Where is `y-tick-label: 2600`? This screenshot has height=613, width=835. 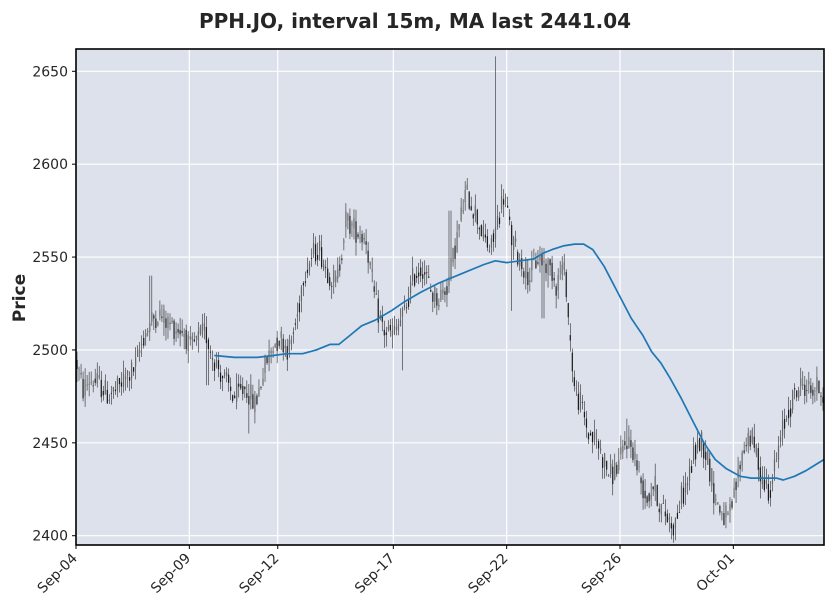 y-tick-label: 2600 is located at coordinates (50, 165).